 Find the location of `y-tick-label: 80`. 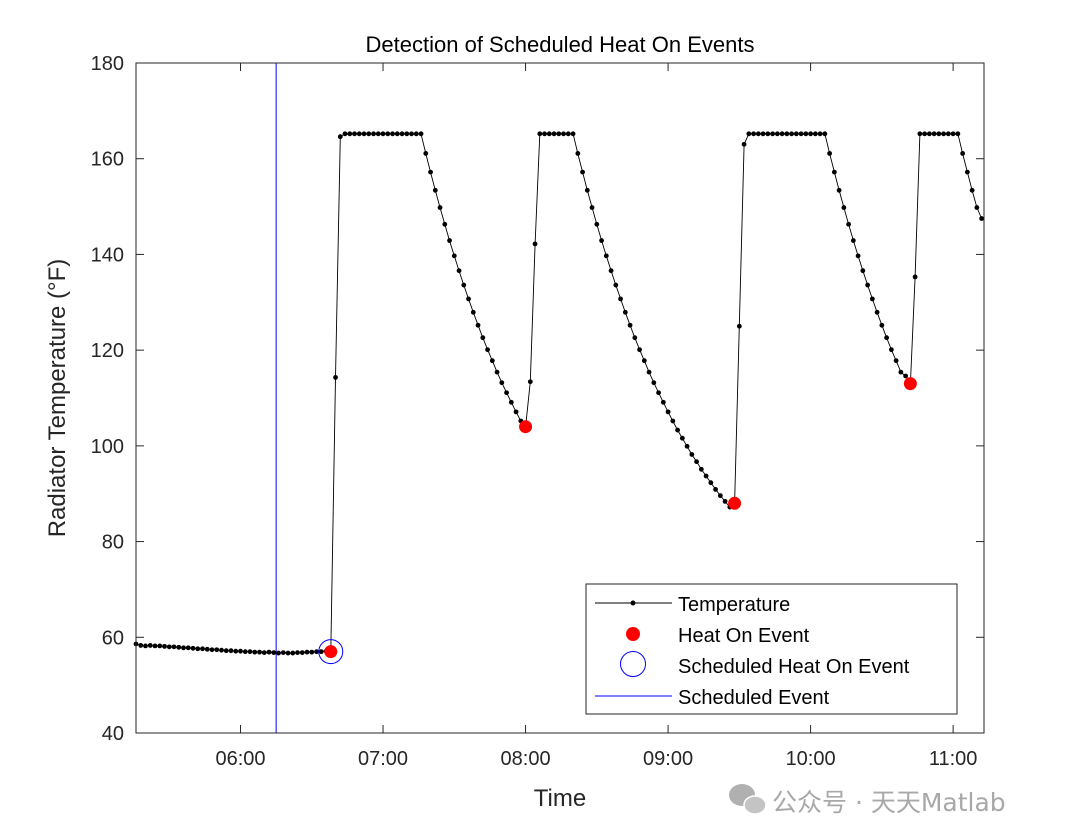

y-tick-label: 80 is located at coordinates (113, 543).